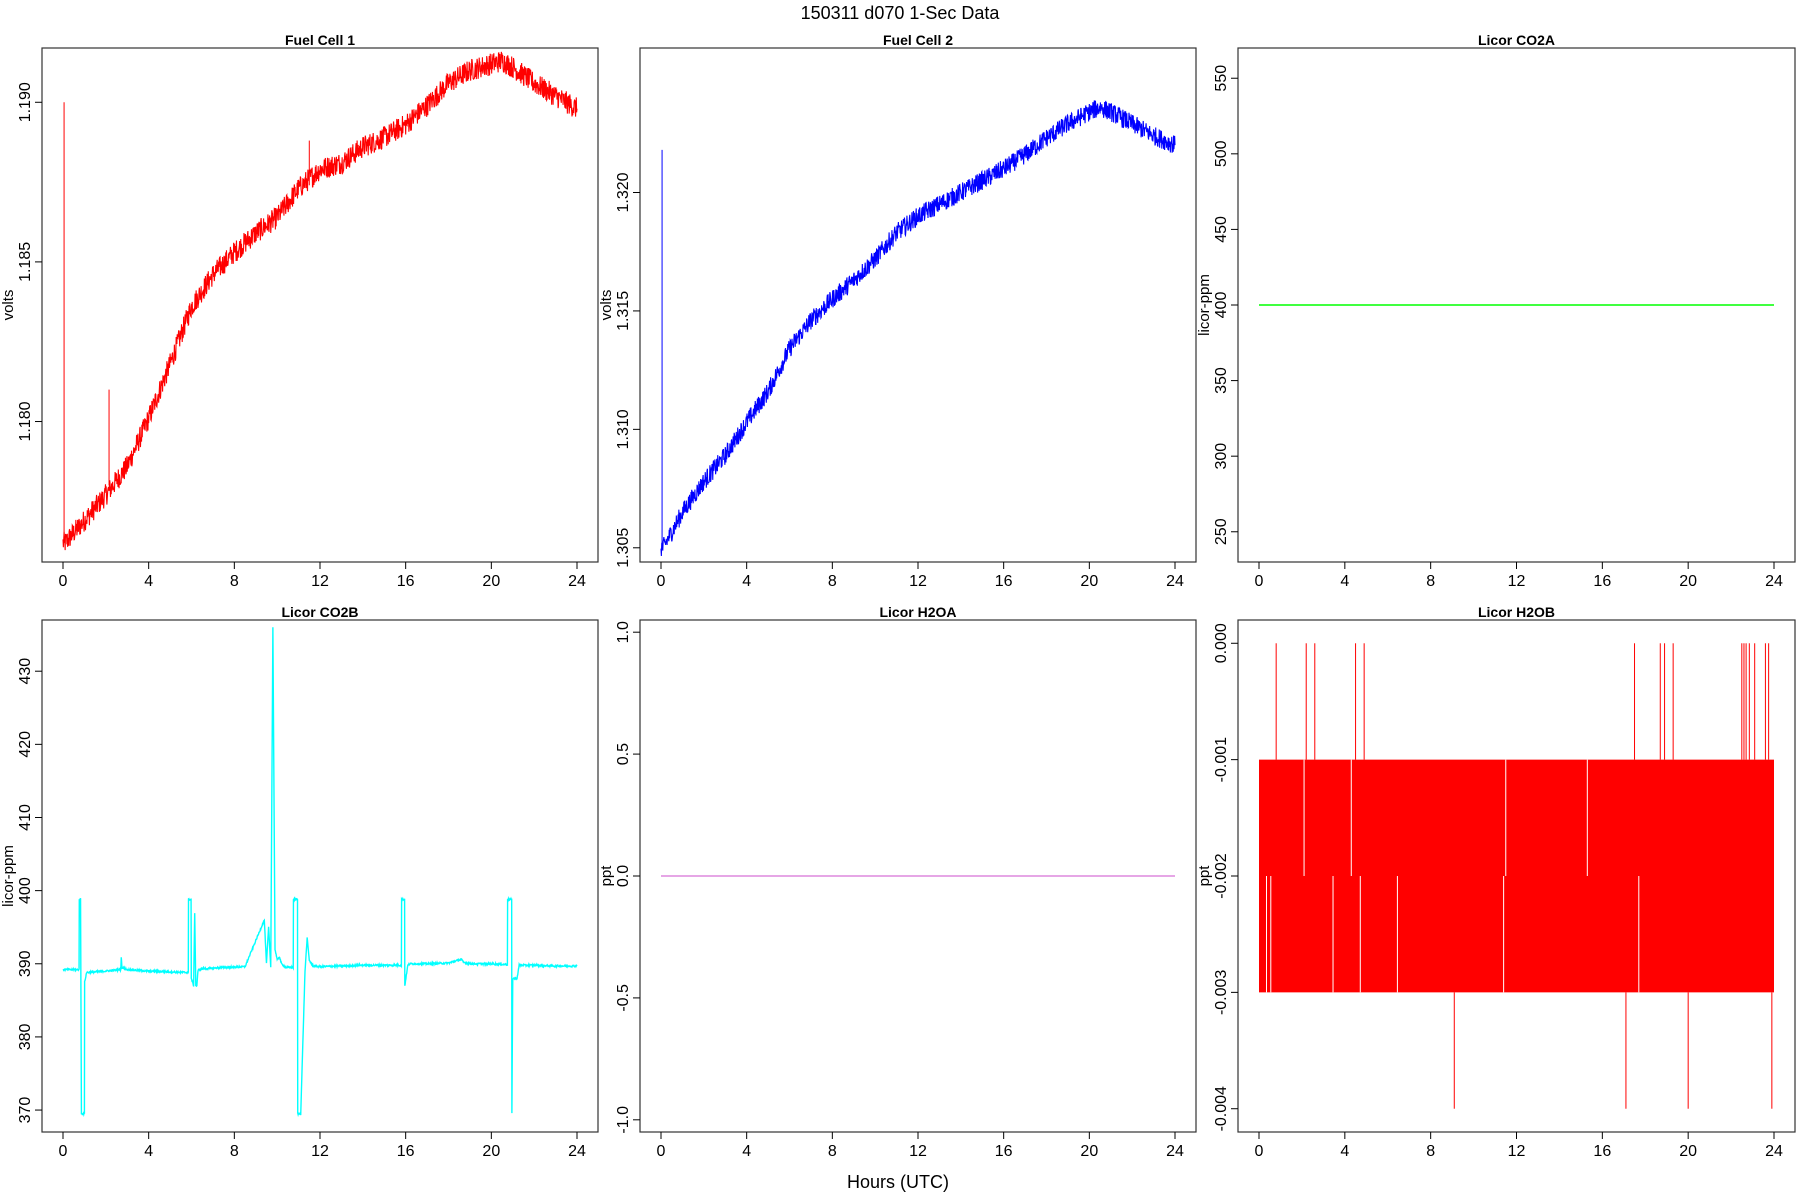 The width and height of the screenshot is (1800, 1200). I want to click on y-tick-label: -1.0, so click(623, 1120).